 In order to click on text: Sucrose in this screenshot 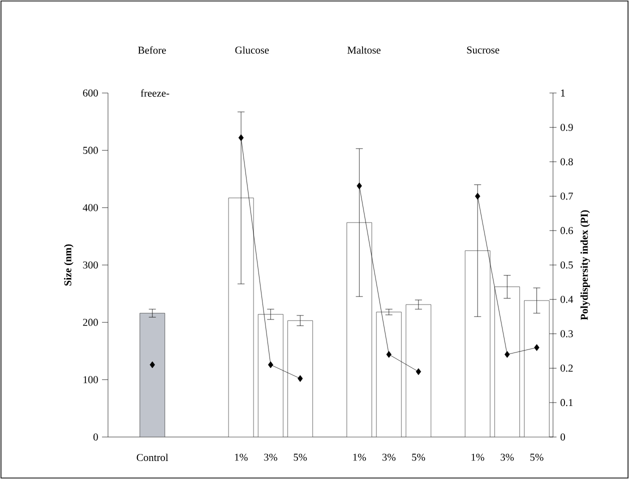, I will do `click(483, 50)`.